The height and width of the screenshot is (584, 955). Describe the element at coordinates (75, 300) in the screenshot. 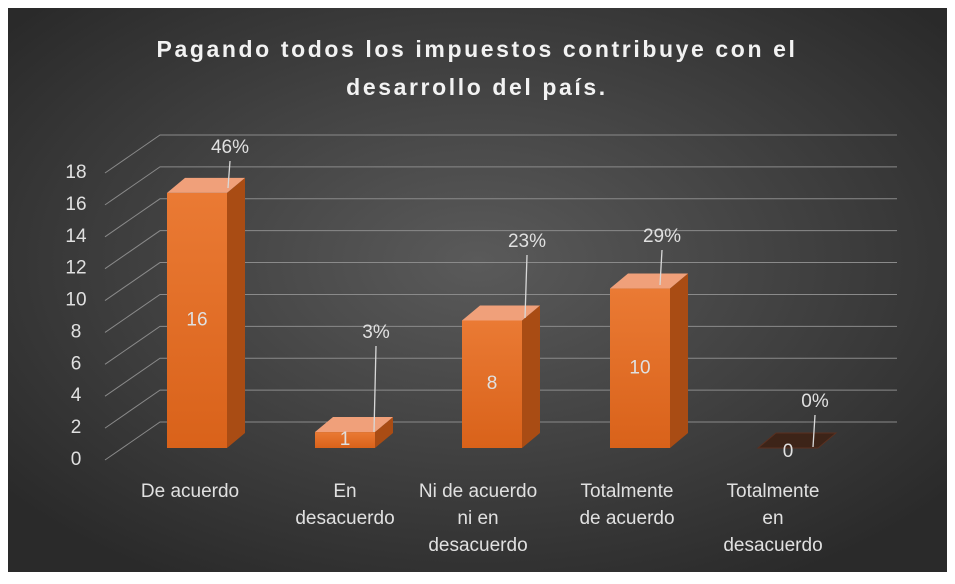

I see `y-tick-label: 10` at that location.